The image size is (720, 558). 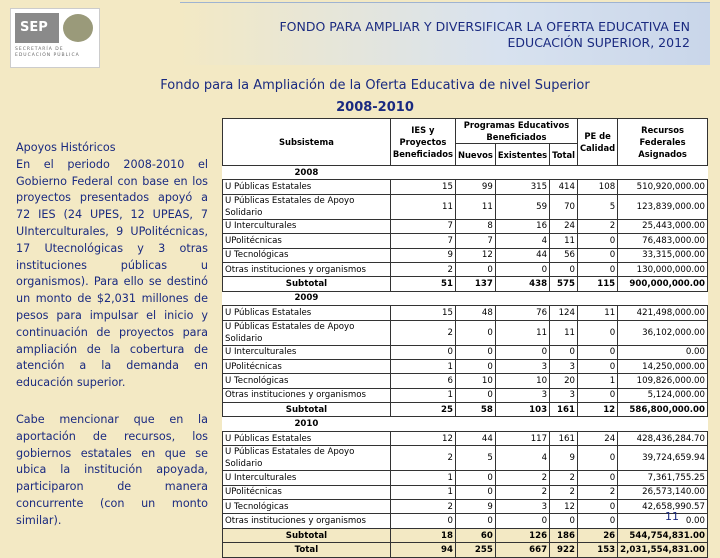 What do you see at coordinates (522, 206) in the screenshot?
I see `cell: 59` at bounding box center [522, 206].